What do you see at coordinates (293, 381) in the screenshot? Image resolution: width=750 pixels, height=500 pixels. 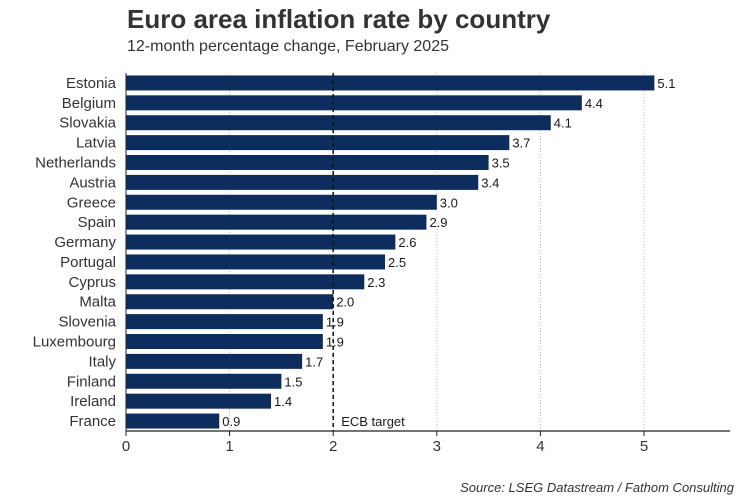 I see `value-label: 1.5` at bounding box center [293, 381].